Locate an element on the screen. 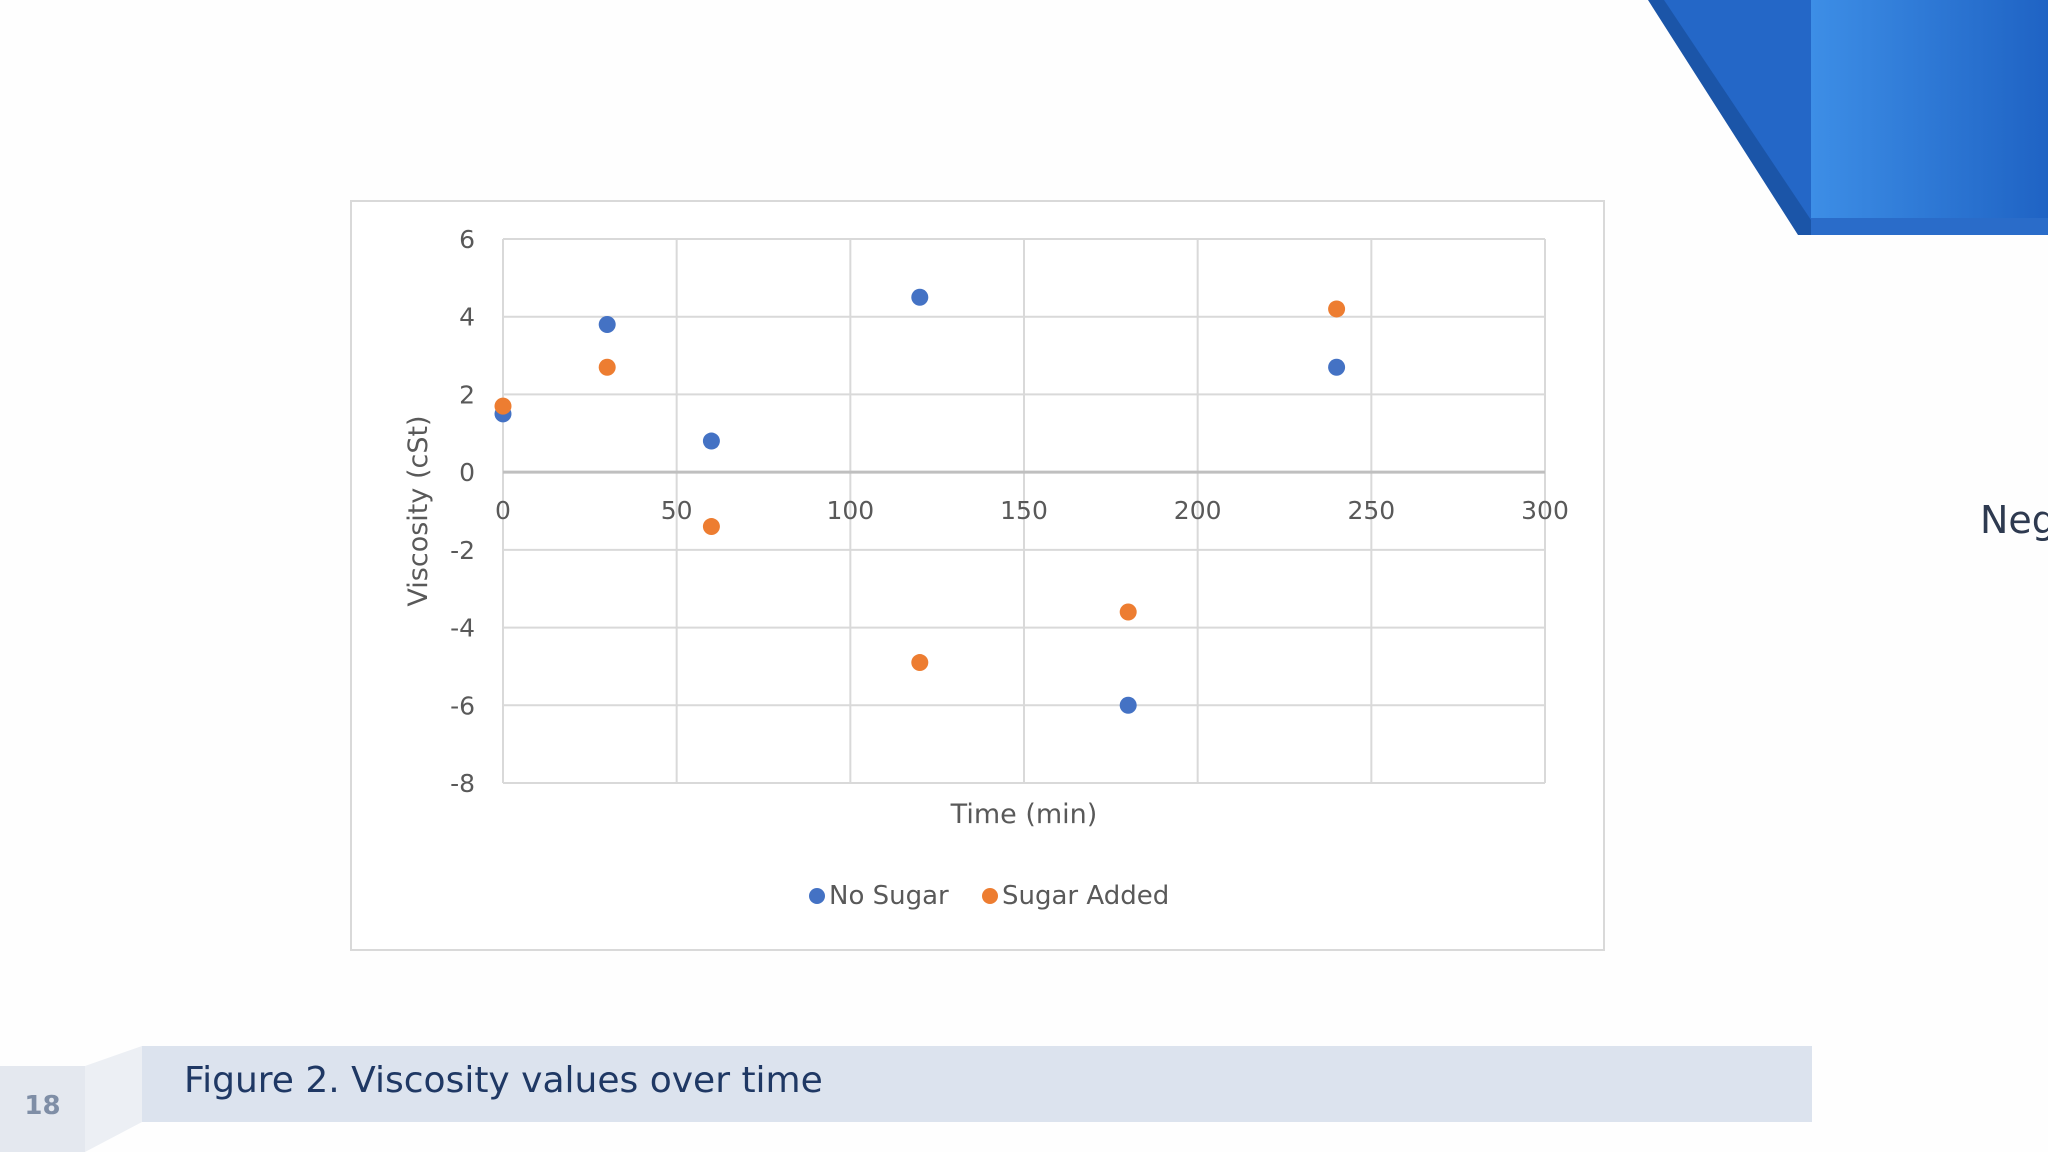 The image size is (2048, 1152). y-tick-label: -4 is located at coordinates (462, 628).